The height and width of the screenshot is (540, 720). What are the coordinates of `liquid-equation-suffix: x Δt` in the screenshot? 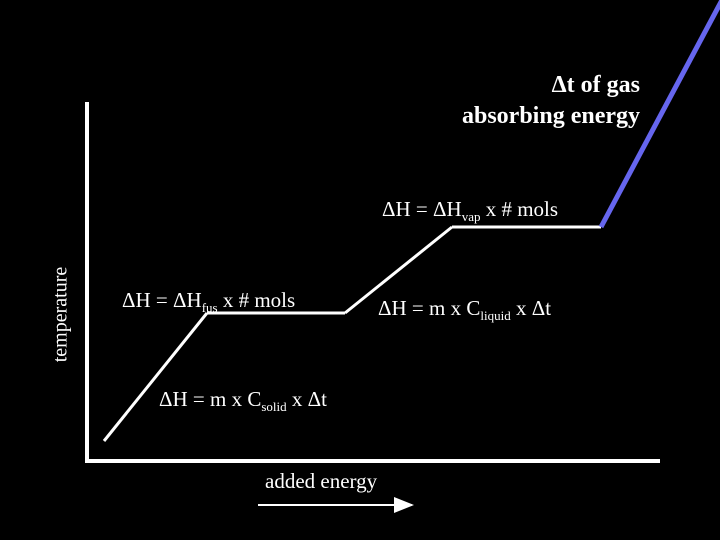 It's located at (531, 308).